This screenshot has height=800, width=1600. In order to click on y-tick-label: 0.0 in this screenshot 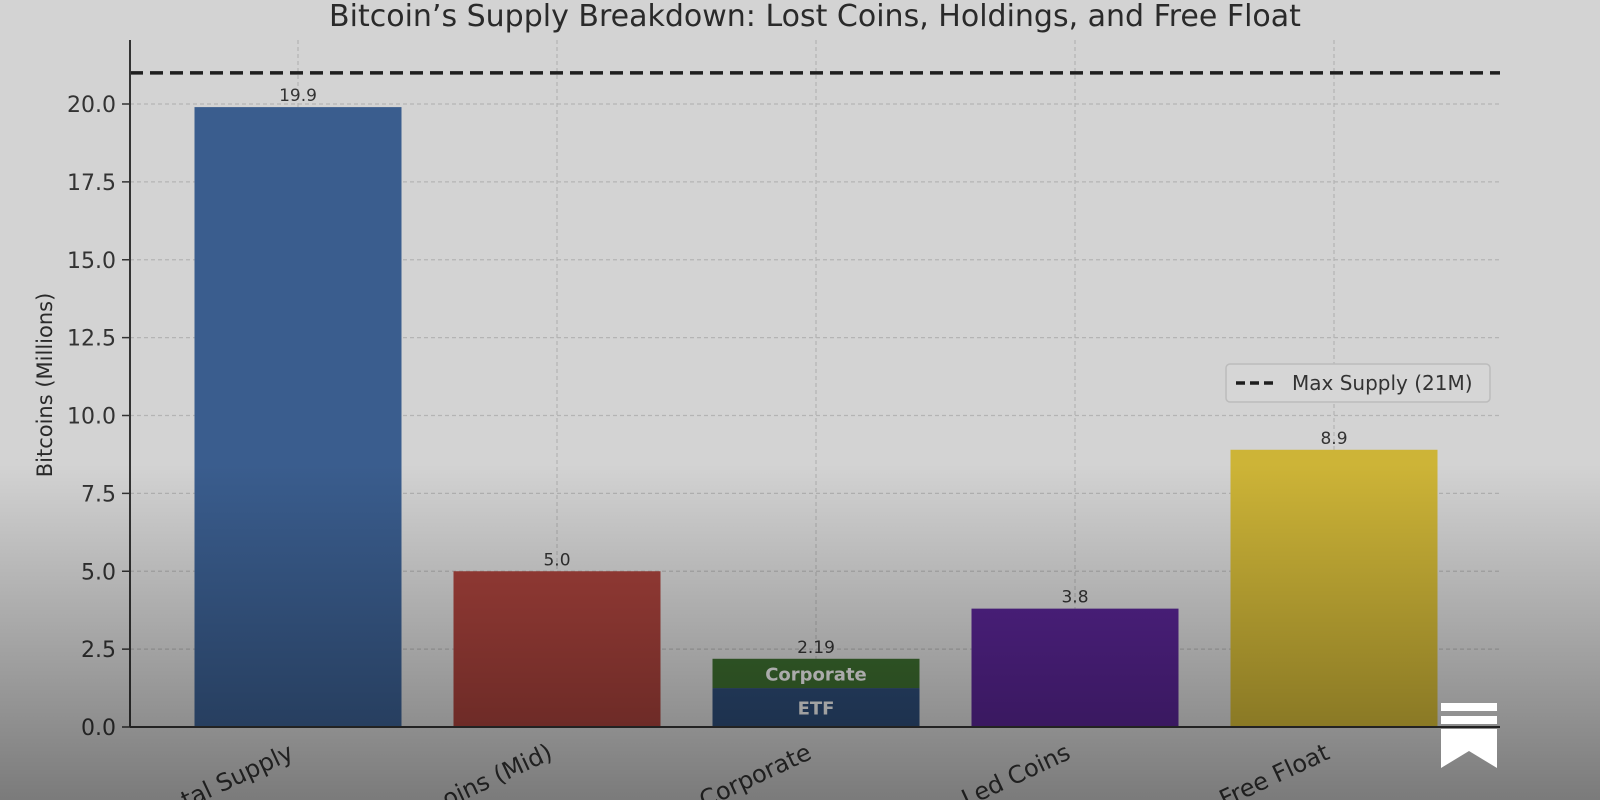, I will do `click(98, 728)`.